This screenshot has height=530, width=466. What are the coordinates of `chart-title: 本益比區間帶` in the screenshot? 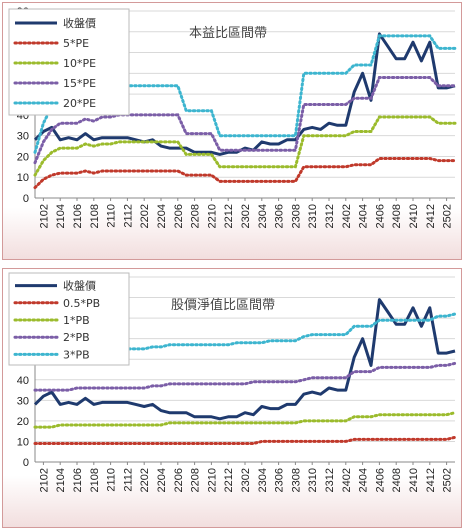 It's located at (228, 33).